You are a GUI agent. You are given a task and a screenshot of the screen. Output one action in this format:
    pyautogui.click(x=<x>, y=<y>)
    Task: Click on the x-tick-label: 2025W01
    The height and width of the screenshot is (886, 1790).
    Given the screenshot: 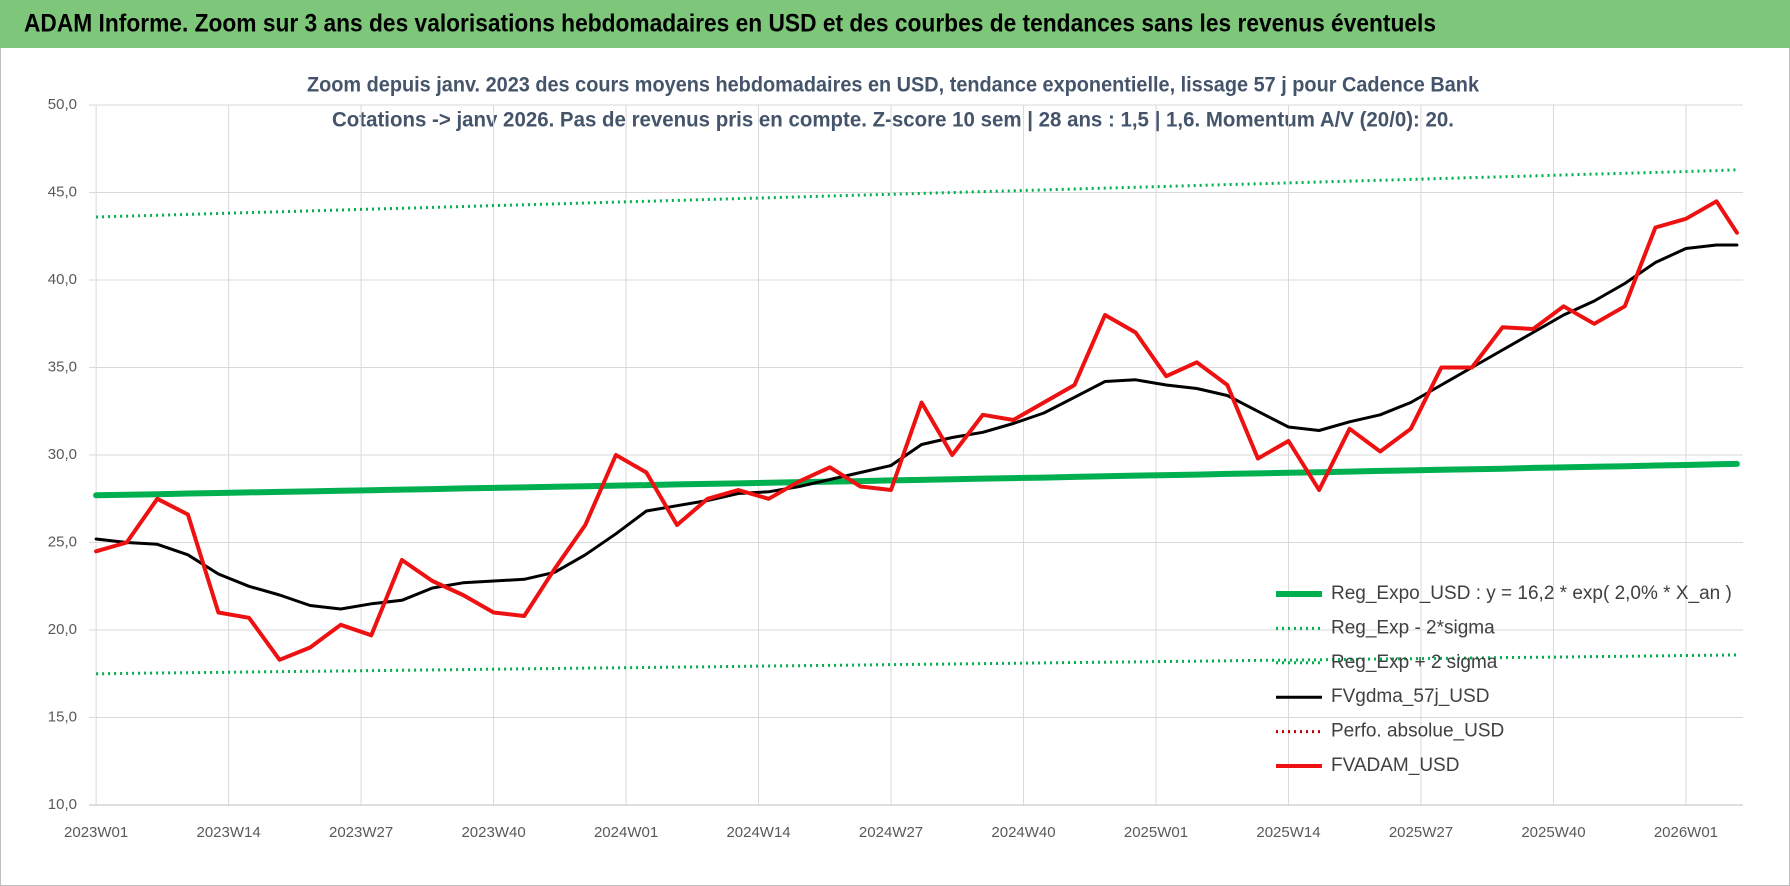 What is the action you would take?
    pyautogui.click(x=1156, y=832)
    